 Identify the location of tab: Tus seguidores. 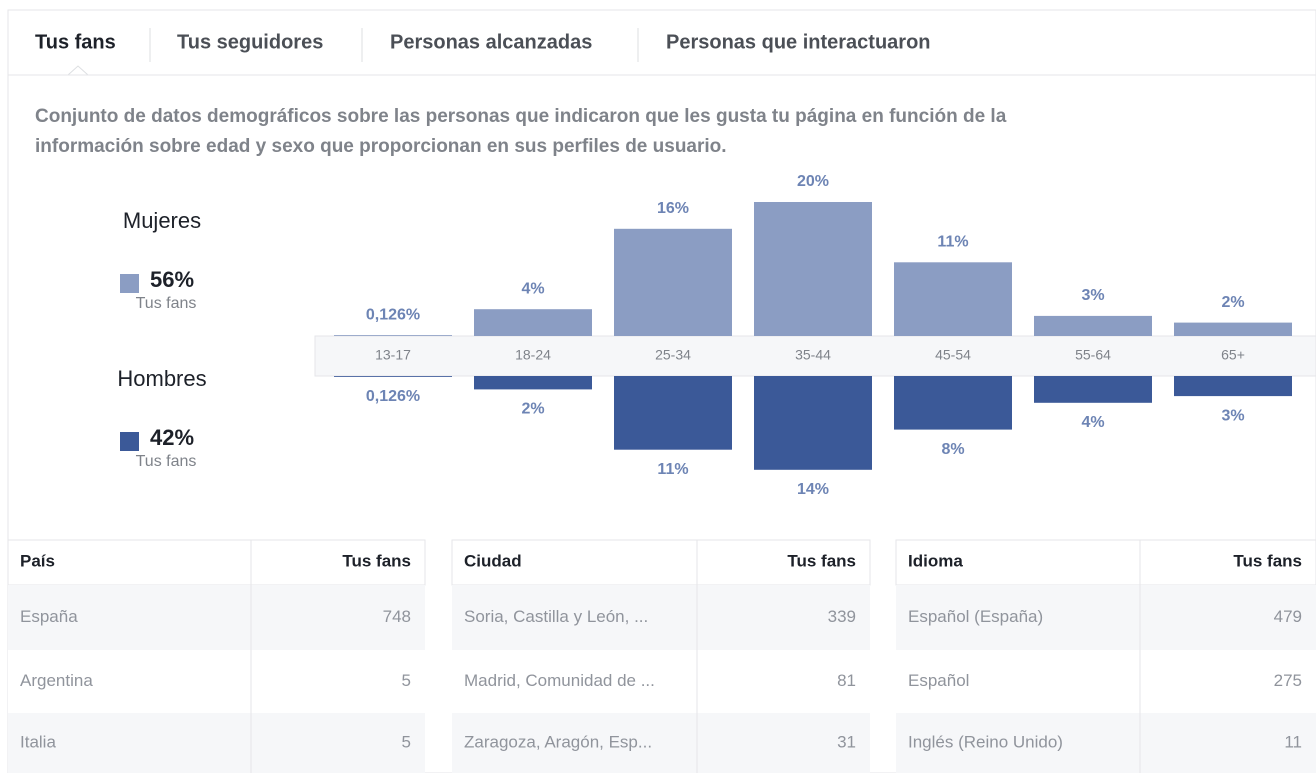
(250, 42).